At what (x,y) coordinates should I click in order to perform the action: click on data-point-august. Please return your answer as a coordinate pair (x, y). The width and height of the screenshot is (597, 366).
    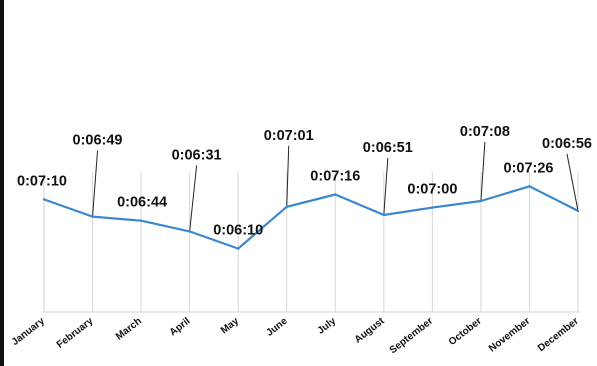
    Looking at the image, I should click on (384, 215).